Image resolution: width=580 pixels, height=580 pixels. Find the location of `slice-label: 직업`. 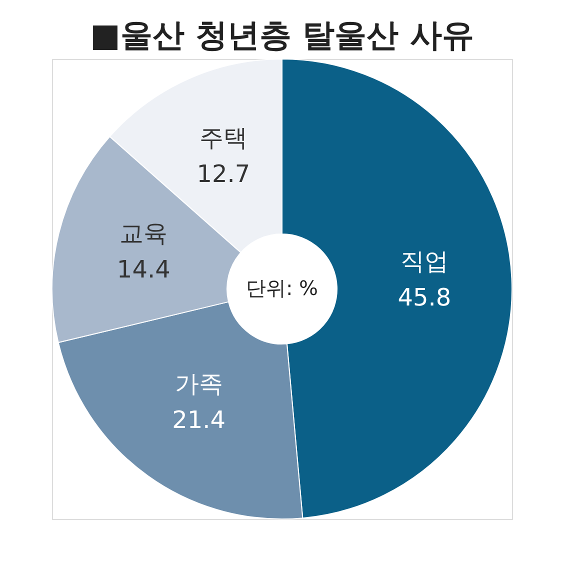

slice-label: 직업 is located at coordinates (424, 262).